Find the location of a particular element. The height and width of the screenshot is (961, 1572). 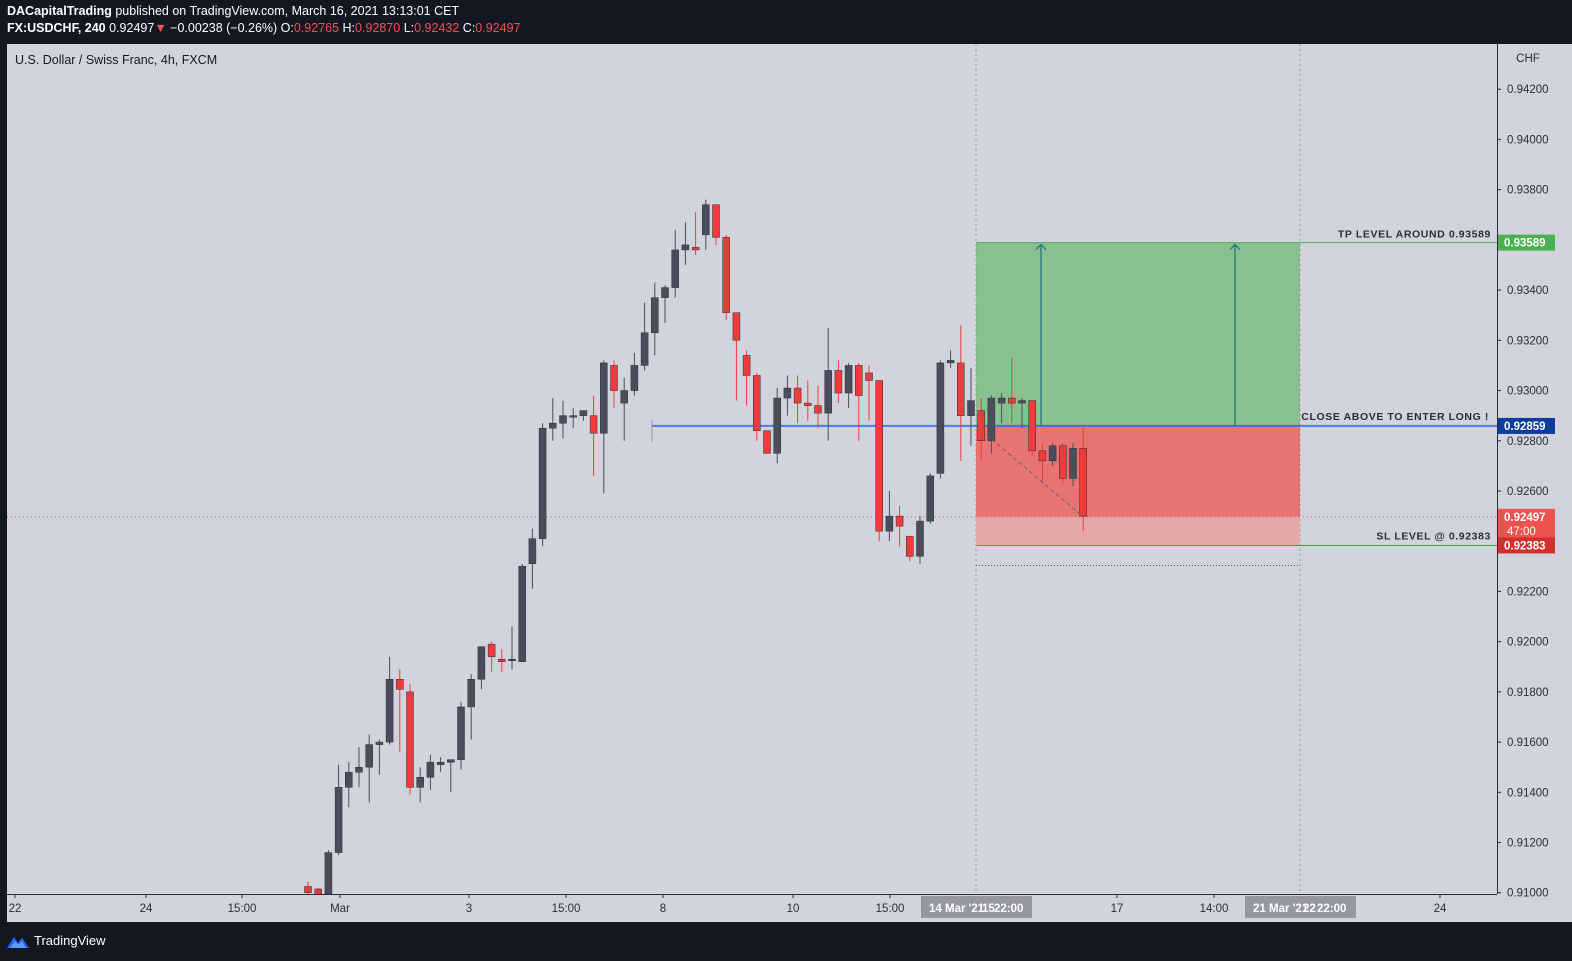

tradingview-logo-icon is located at coordinates (18, 941).